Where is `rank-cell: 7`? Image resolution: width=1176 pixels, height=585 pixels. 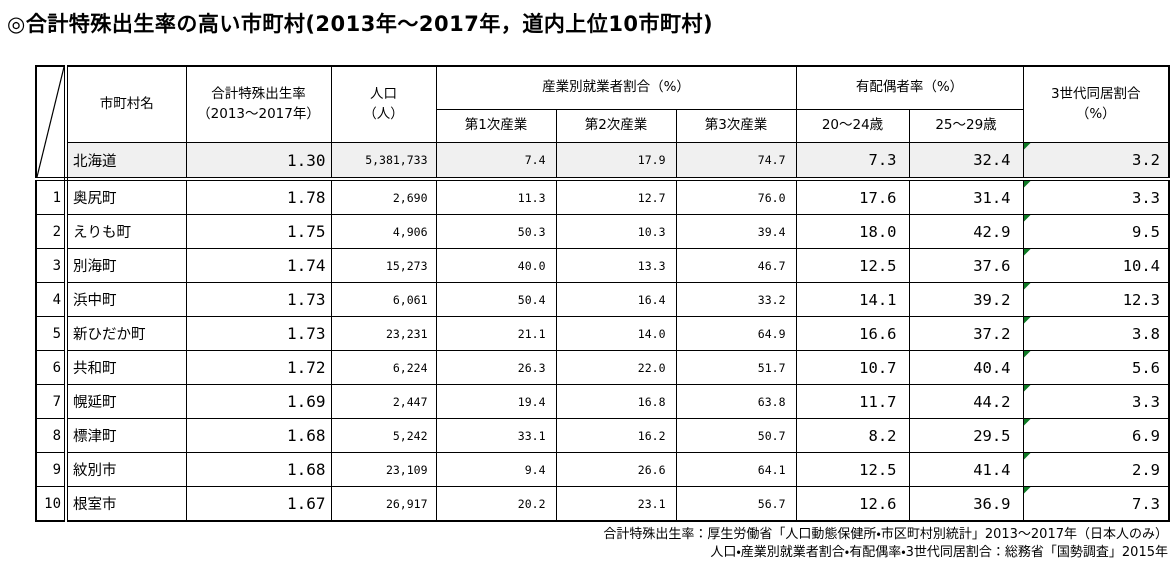
rank-cell: 7 is located at coordinates (51, 401).